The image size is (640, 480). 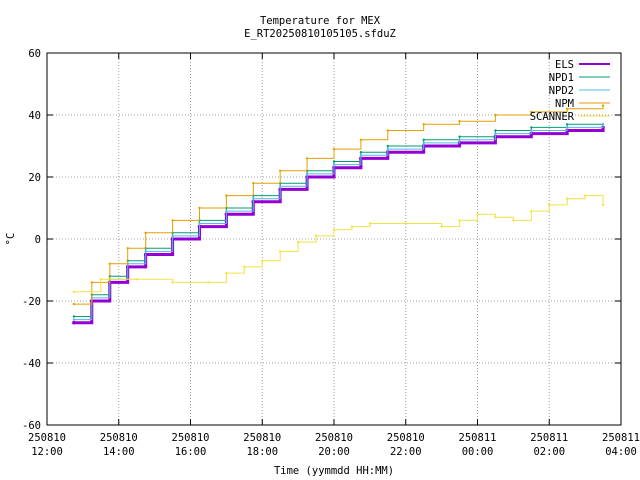 What do you see at coordinates (38, 240) in the screenshot?
I see `y-tick-label: 0` at bounding box center [38, 240].